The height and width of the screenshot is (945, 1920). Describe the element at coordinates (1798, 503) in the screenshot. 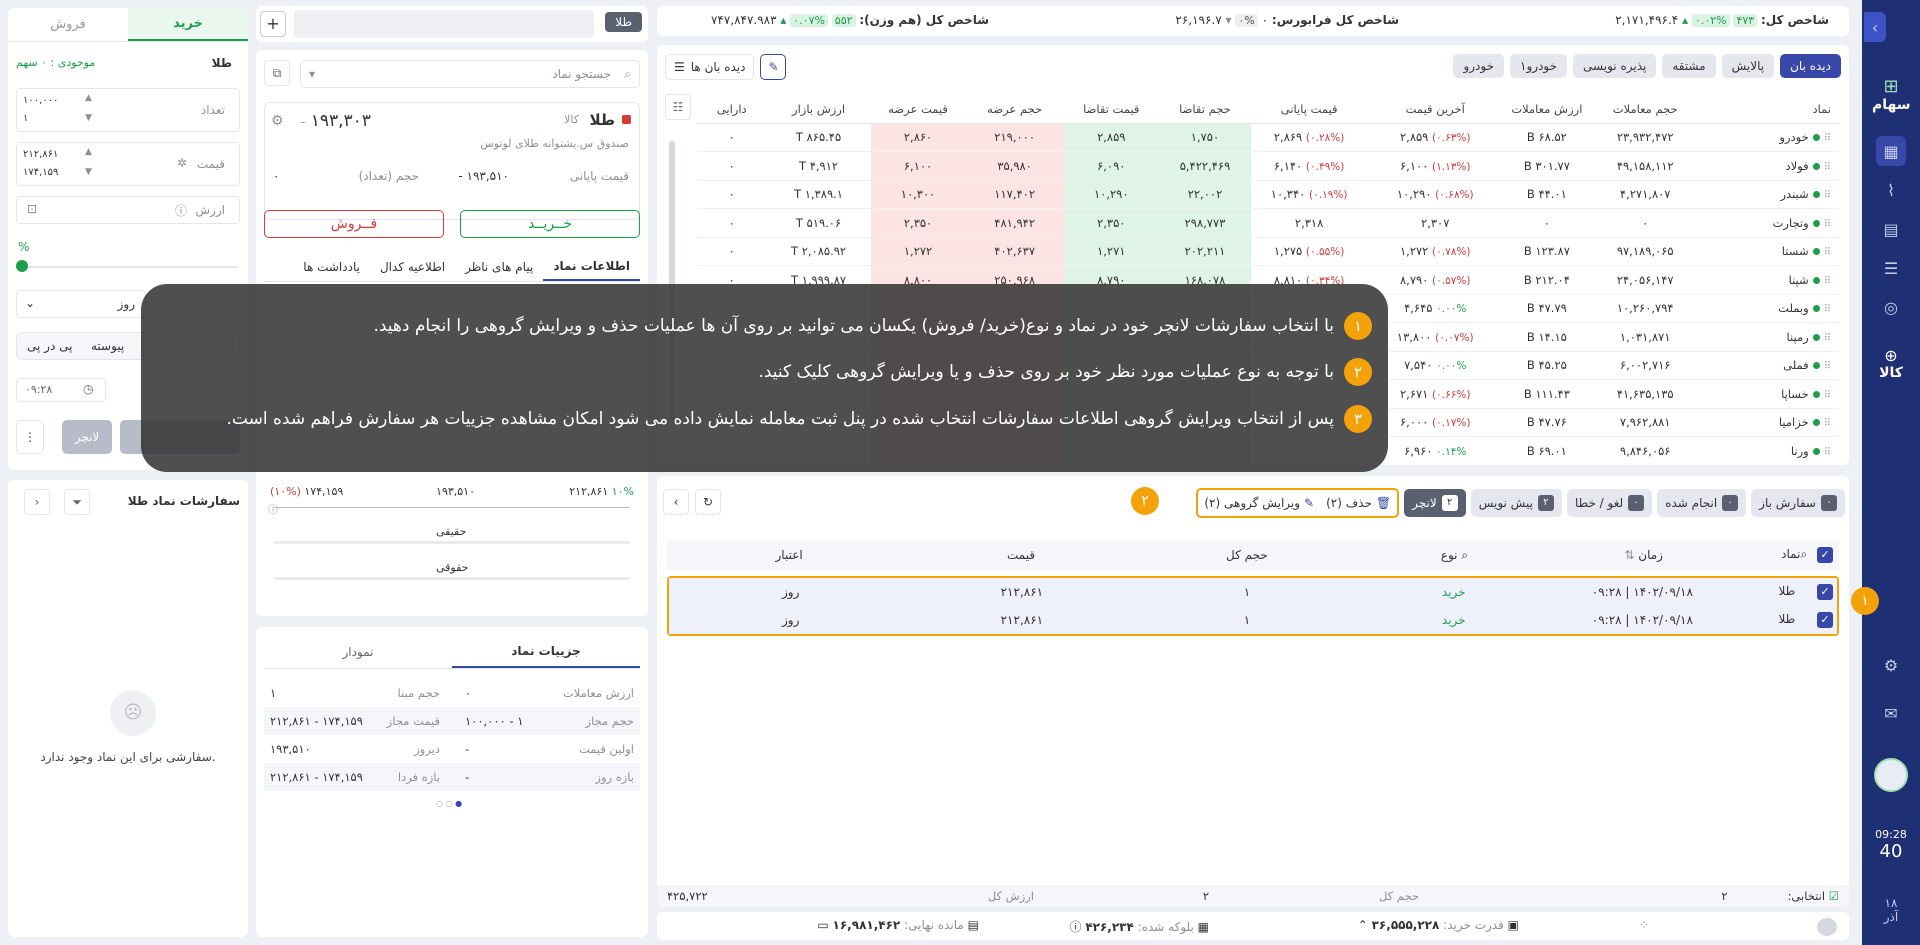

I see `tab-open-orders: ۰ سفارش باز` at that location.